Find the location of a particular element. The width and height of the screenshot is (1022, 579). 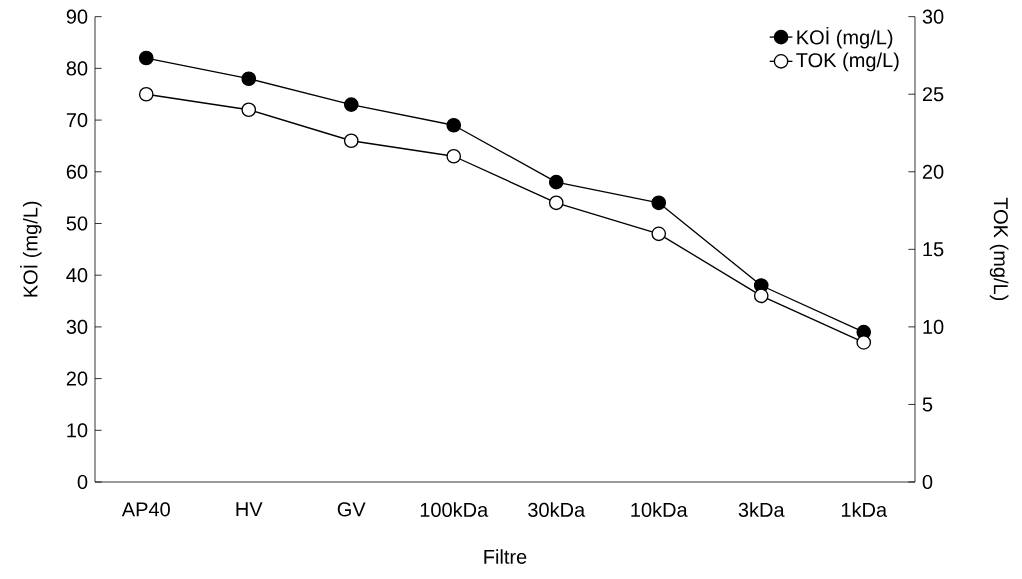

y-tick-label: 40 is located at coordinates (77, 275).